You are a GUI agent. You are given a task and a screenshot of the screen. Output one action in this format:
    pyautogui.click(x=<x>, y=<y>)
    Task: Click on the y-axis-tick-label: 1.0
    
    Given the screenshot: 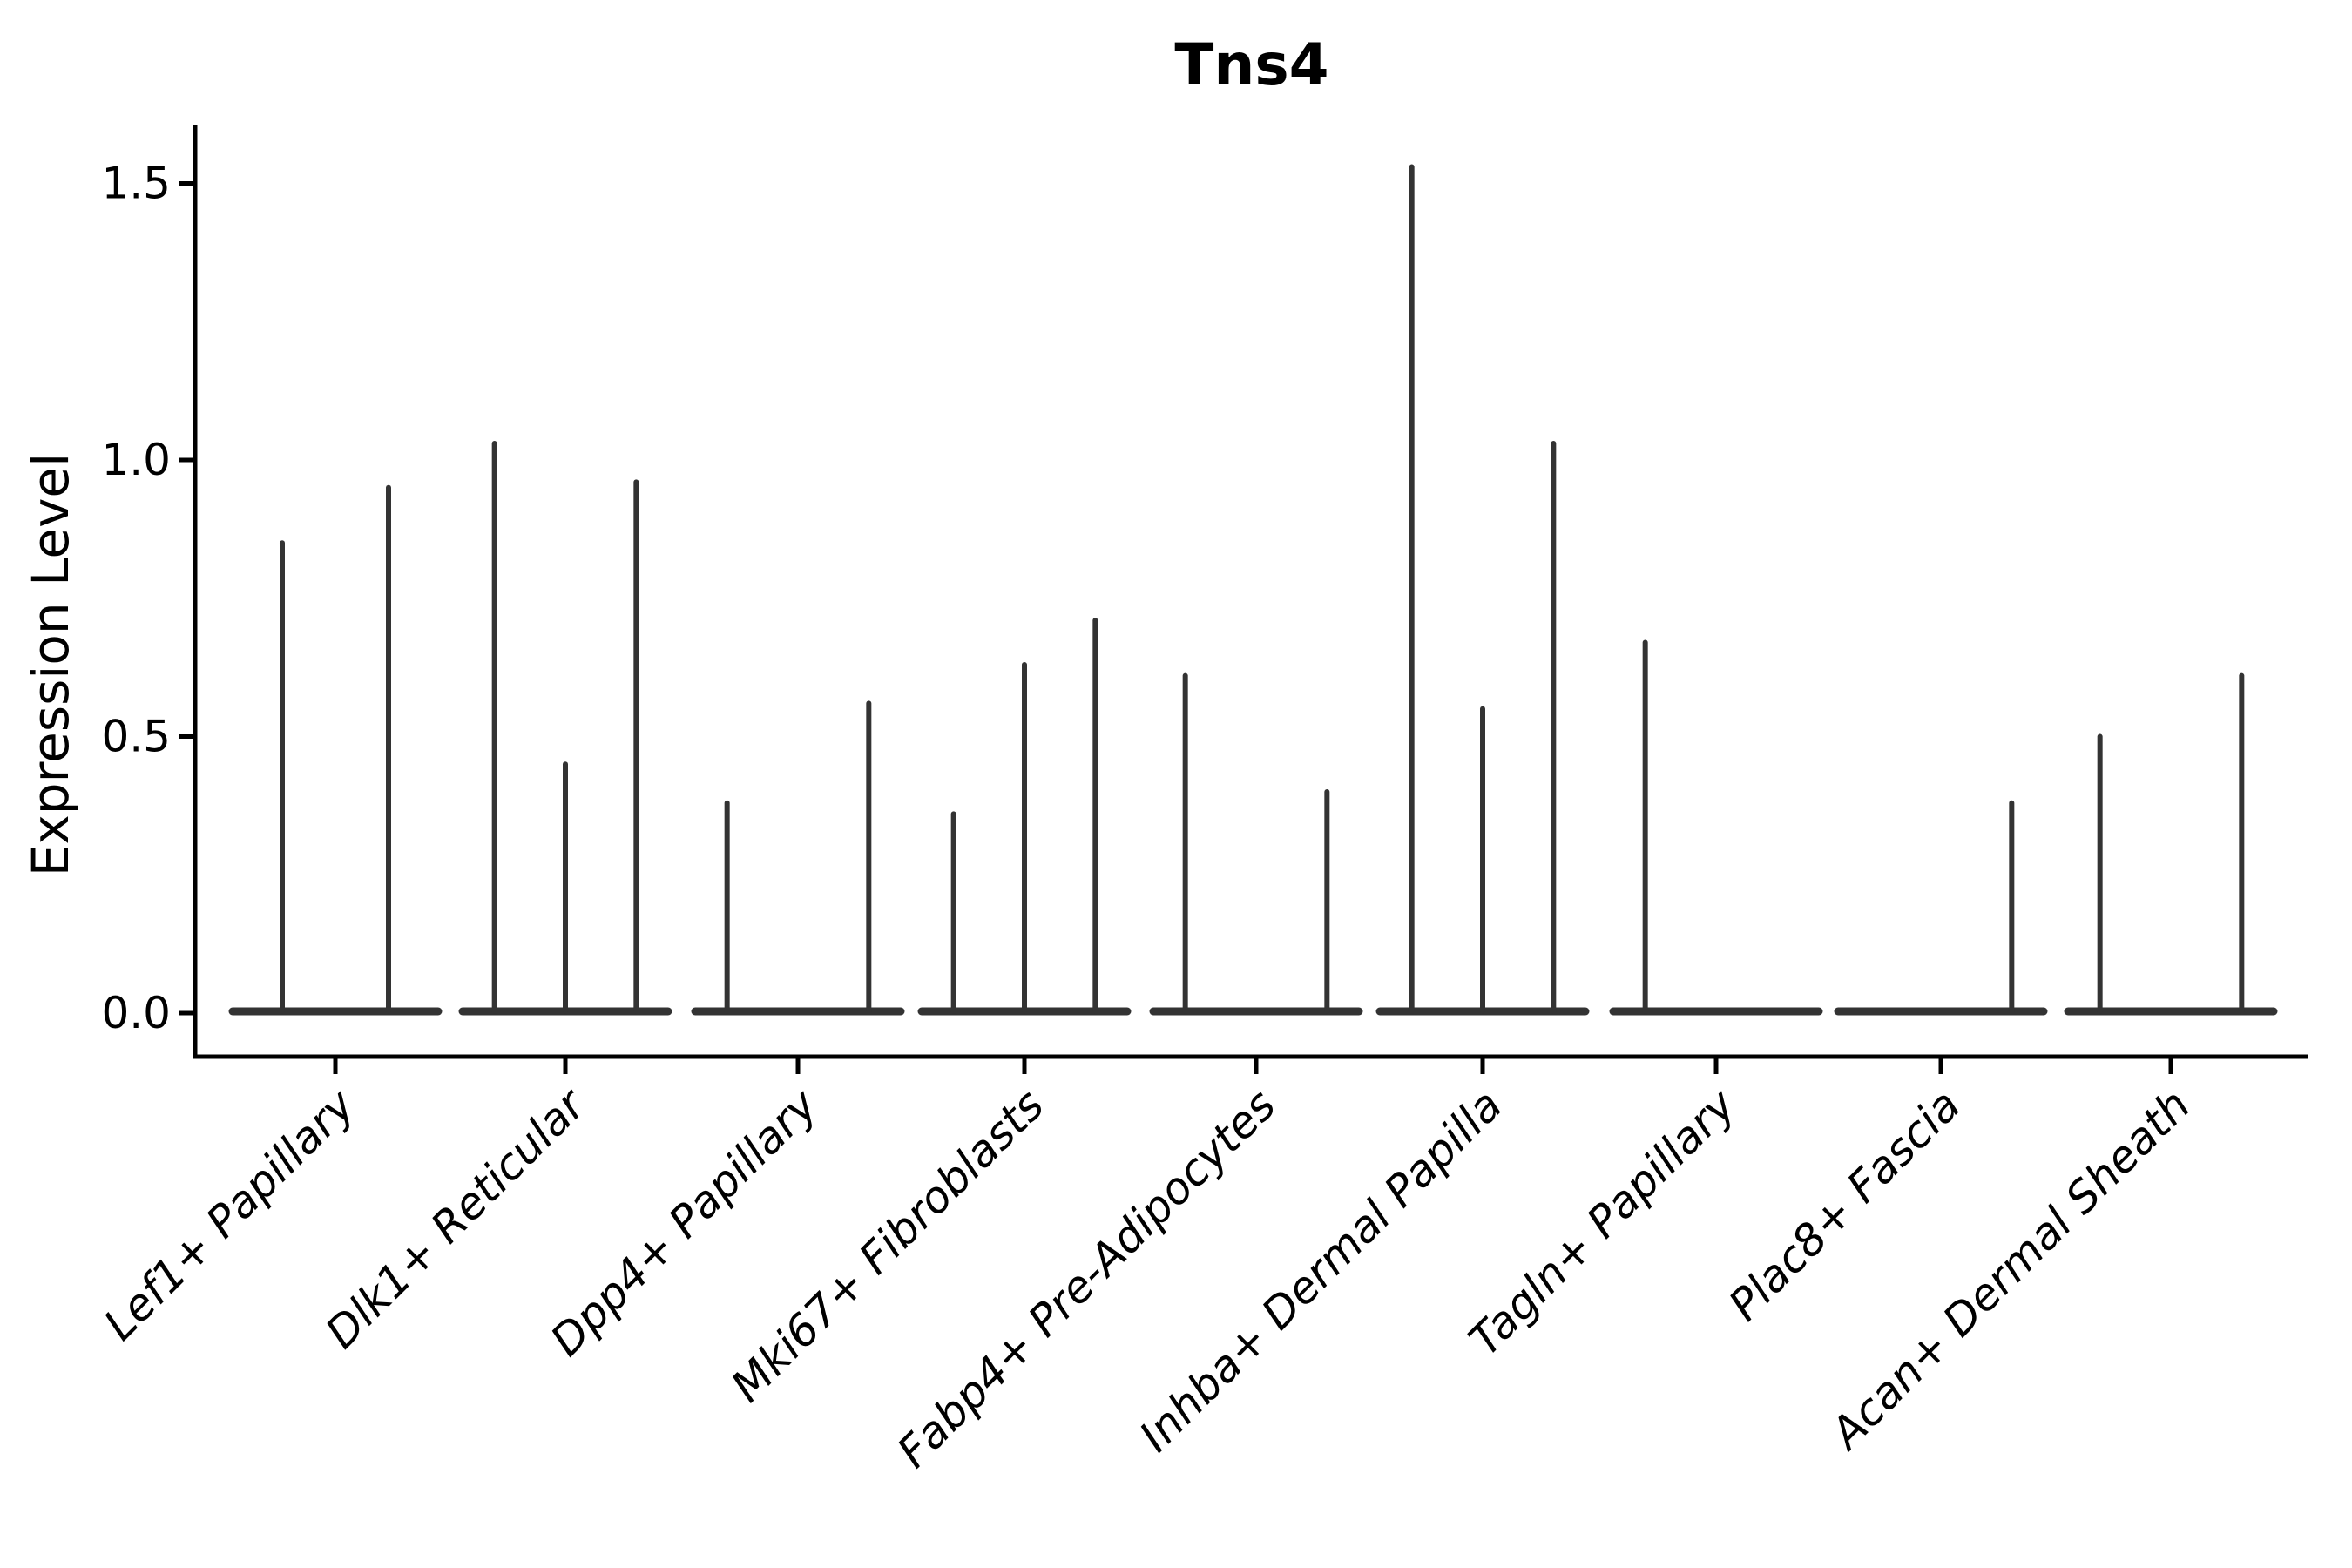 What is the action you would take?
    pyautogui.click(x=136, y=460)
    